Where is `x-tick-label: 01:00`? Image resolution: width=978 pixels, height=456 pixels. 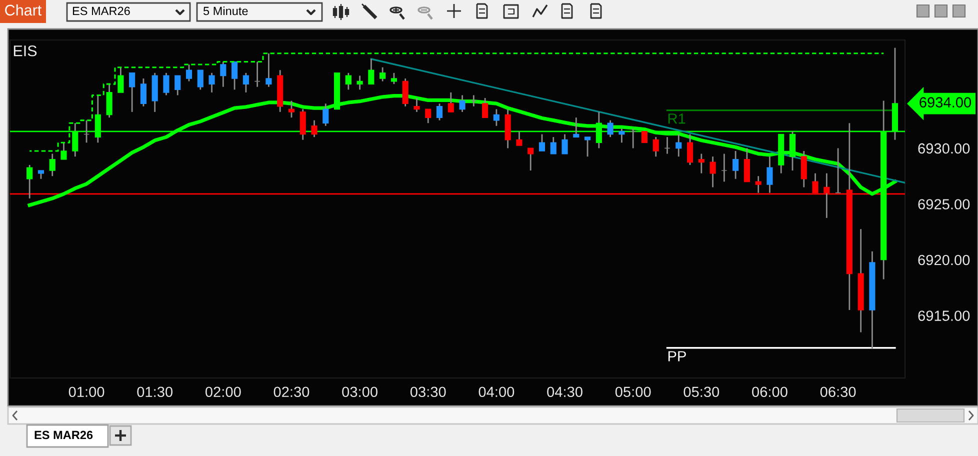
x-tick-label: 01:00 is located at coordinates (86, 392).